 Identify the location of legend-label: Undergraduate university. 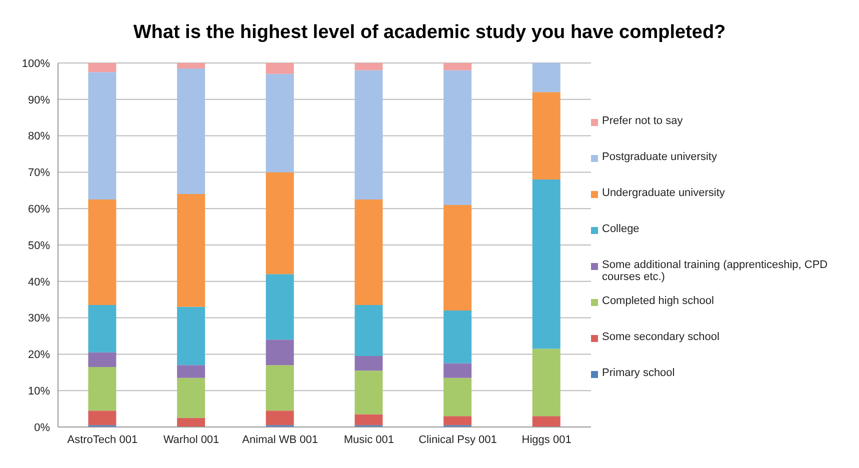
(663, 193).